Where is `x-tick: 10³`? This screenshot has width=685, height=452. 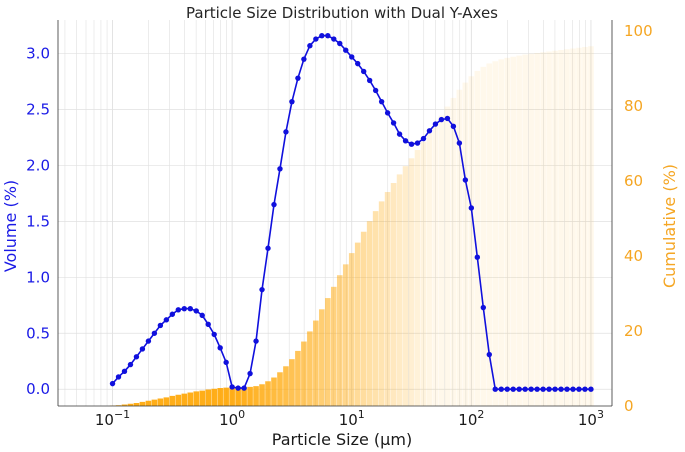 x-tick: 10³ is located at coordinates (591, 418).